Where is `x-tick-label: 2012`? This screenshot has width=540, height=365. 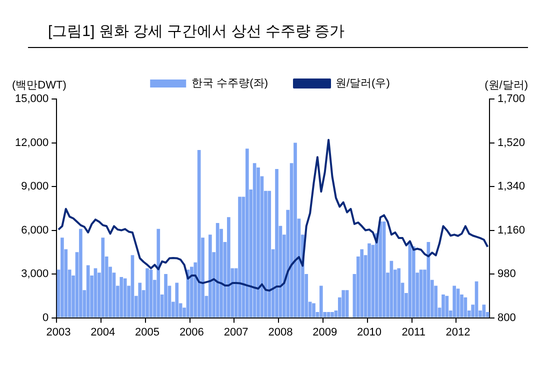 x-tick-label: 2012 is located at coordinates (458, 332).